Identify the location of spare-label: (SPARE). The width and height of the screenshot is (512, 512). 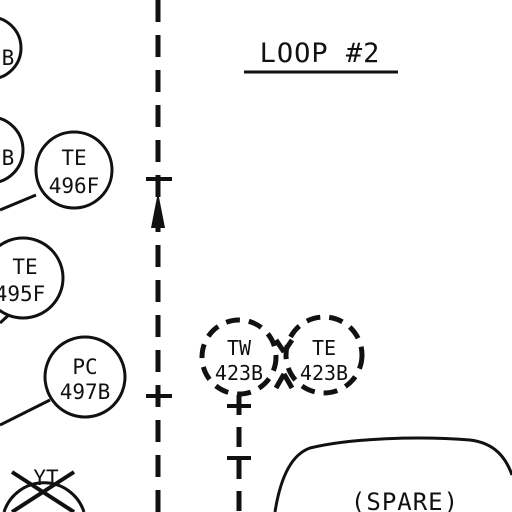
(405, 500).